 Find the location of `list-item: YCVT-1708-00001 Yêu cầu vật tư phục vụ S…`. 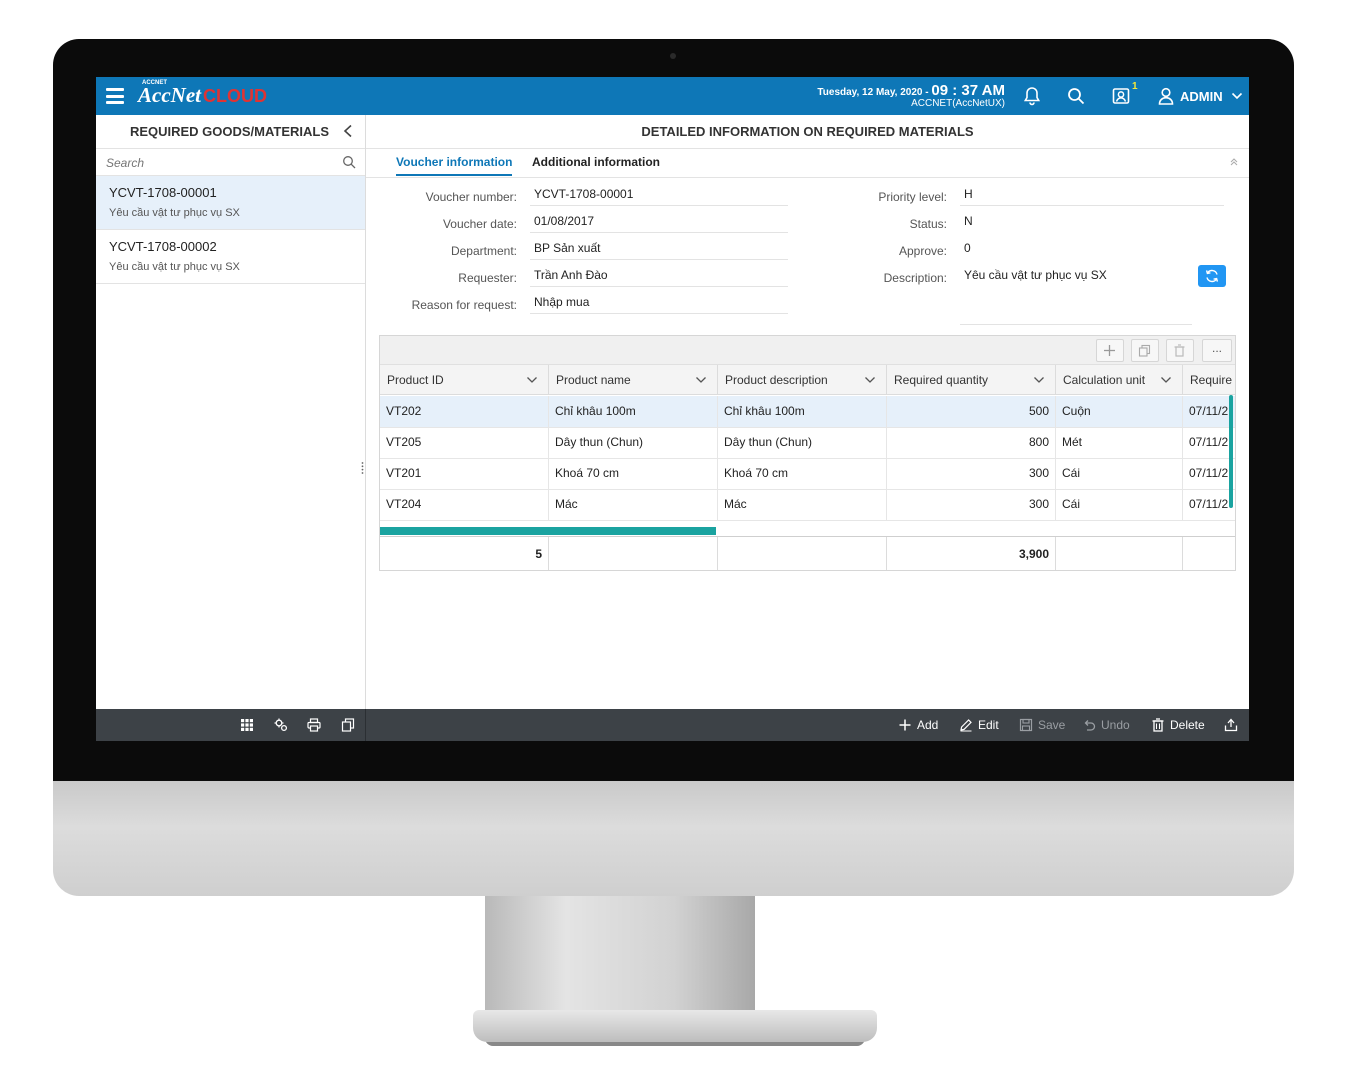

list-item: YCVT-1708-00001 Yêu cầu vật tư phục vụ S… is located at coordinates (230, 203).